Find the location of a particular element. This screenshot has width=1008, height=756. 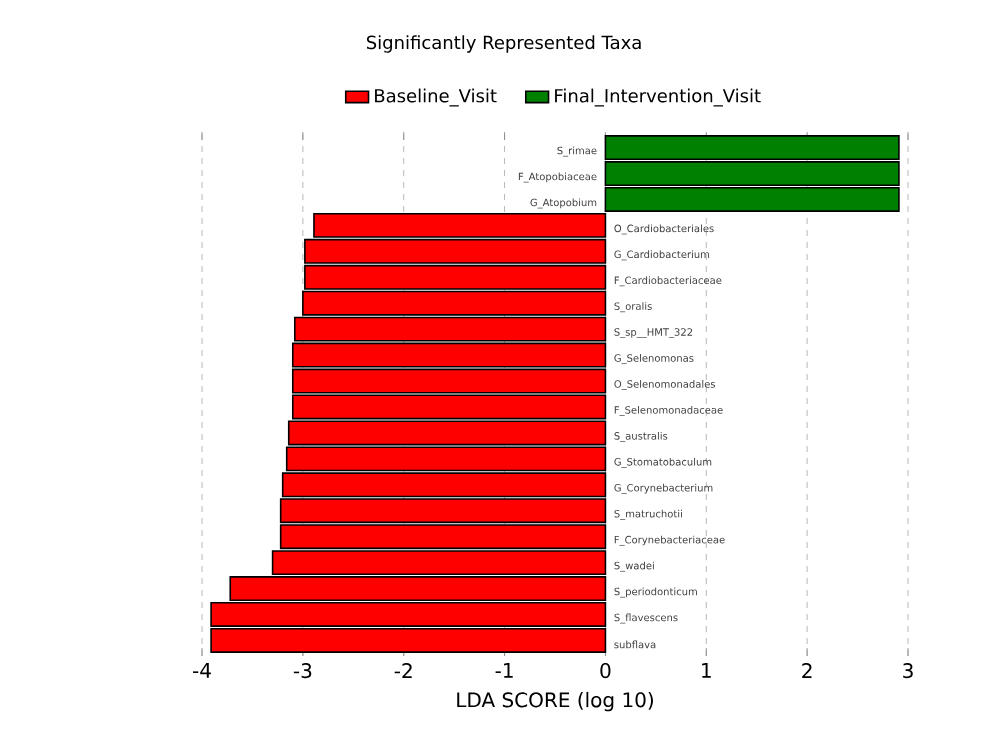

x-axis-title: LDA SCORE (log 10) is located at coordinates (555, 701).